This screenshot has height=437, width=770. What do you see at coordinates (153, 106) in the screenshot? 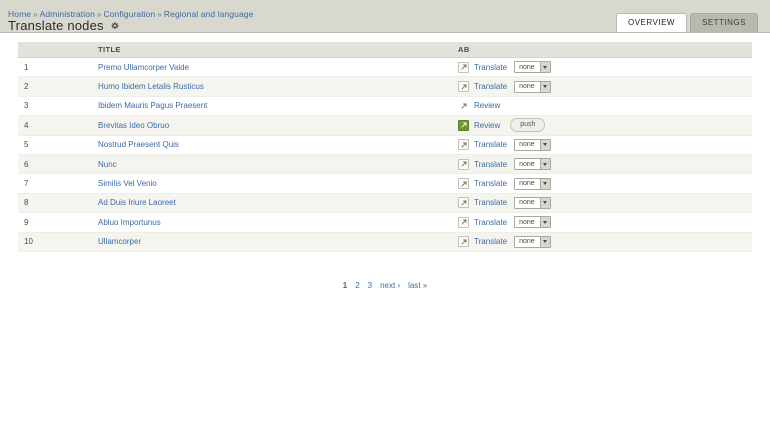
I see `node-title-link: Ibidem Mauris Pagus Praesent` at bounding box center [153, 106].